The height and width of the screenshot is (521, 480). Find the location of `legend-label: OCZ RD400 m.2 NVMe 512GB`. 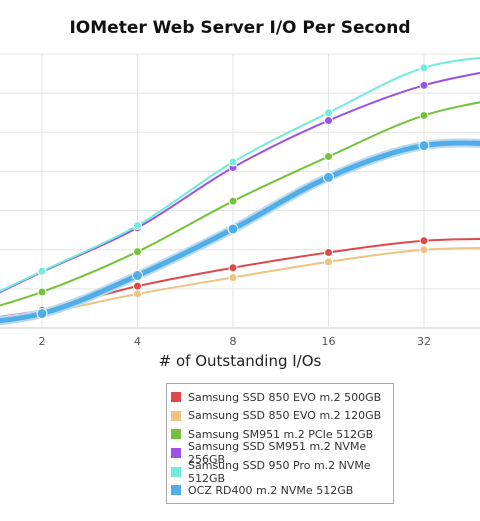

legend-label: OCZ RD400 m.2 NVMe 512GB is located at coordinates (271, 490).